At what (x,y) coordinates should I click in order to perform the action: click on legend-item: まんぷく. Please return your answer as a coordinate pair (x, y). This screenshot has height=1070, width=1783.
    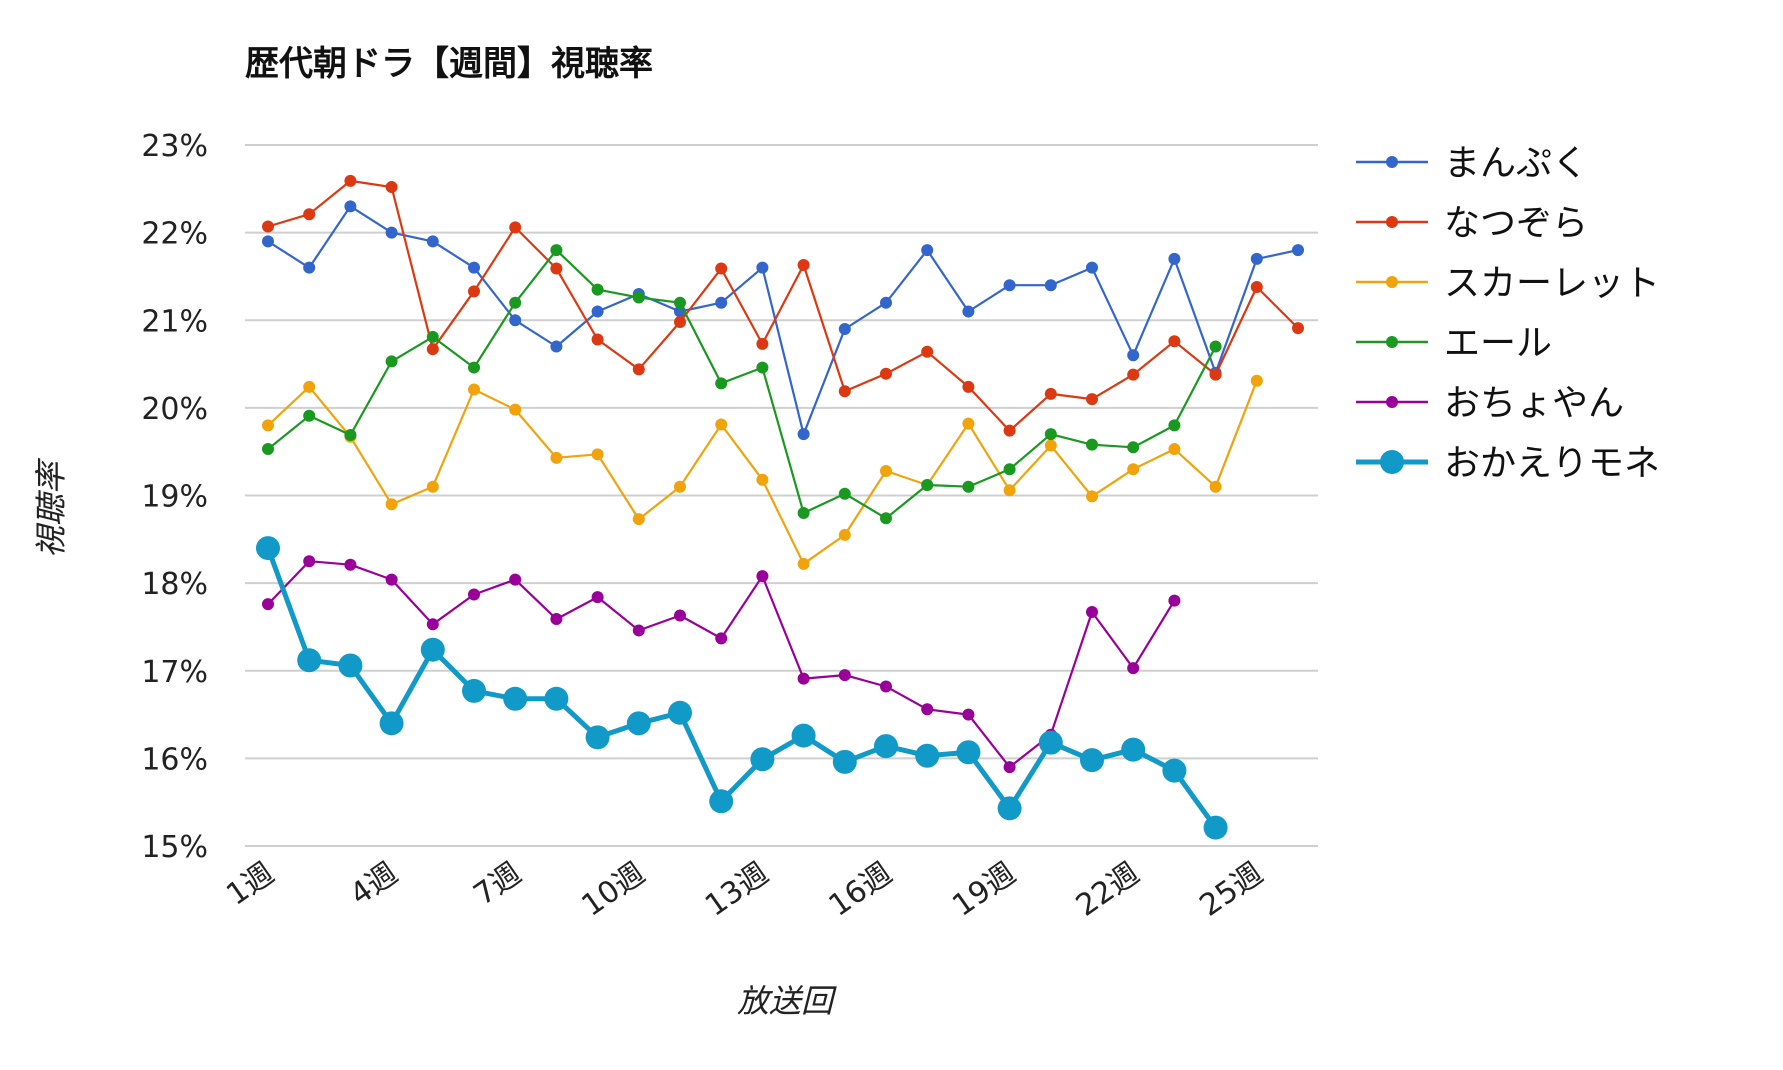
    Looking at the image, I should click on (1472, 163).